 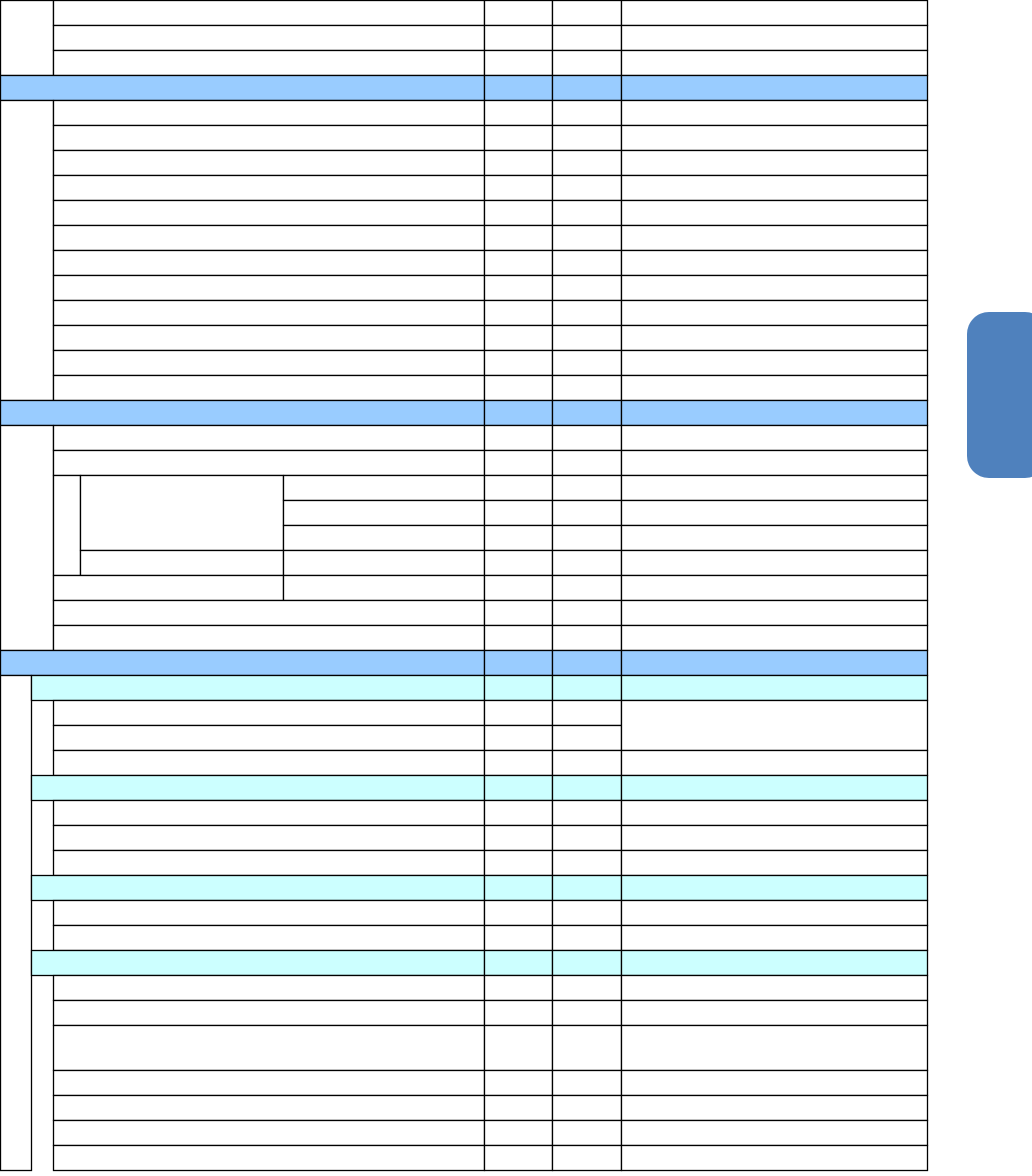 What do you see at coordinates (243, 413) in the screenshot?
I see `section-header-row` at bounding box center [243, 413].